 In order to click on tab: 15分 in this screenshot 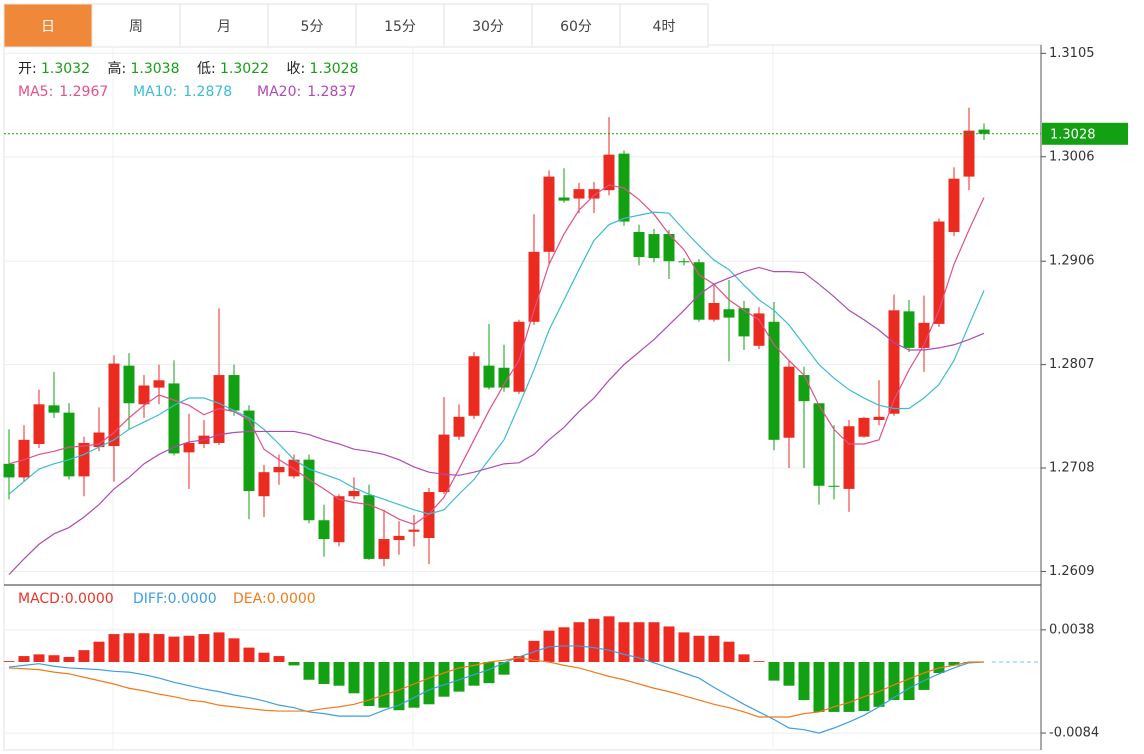, I will do `click(400, 25)`.